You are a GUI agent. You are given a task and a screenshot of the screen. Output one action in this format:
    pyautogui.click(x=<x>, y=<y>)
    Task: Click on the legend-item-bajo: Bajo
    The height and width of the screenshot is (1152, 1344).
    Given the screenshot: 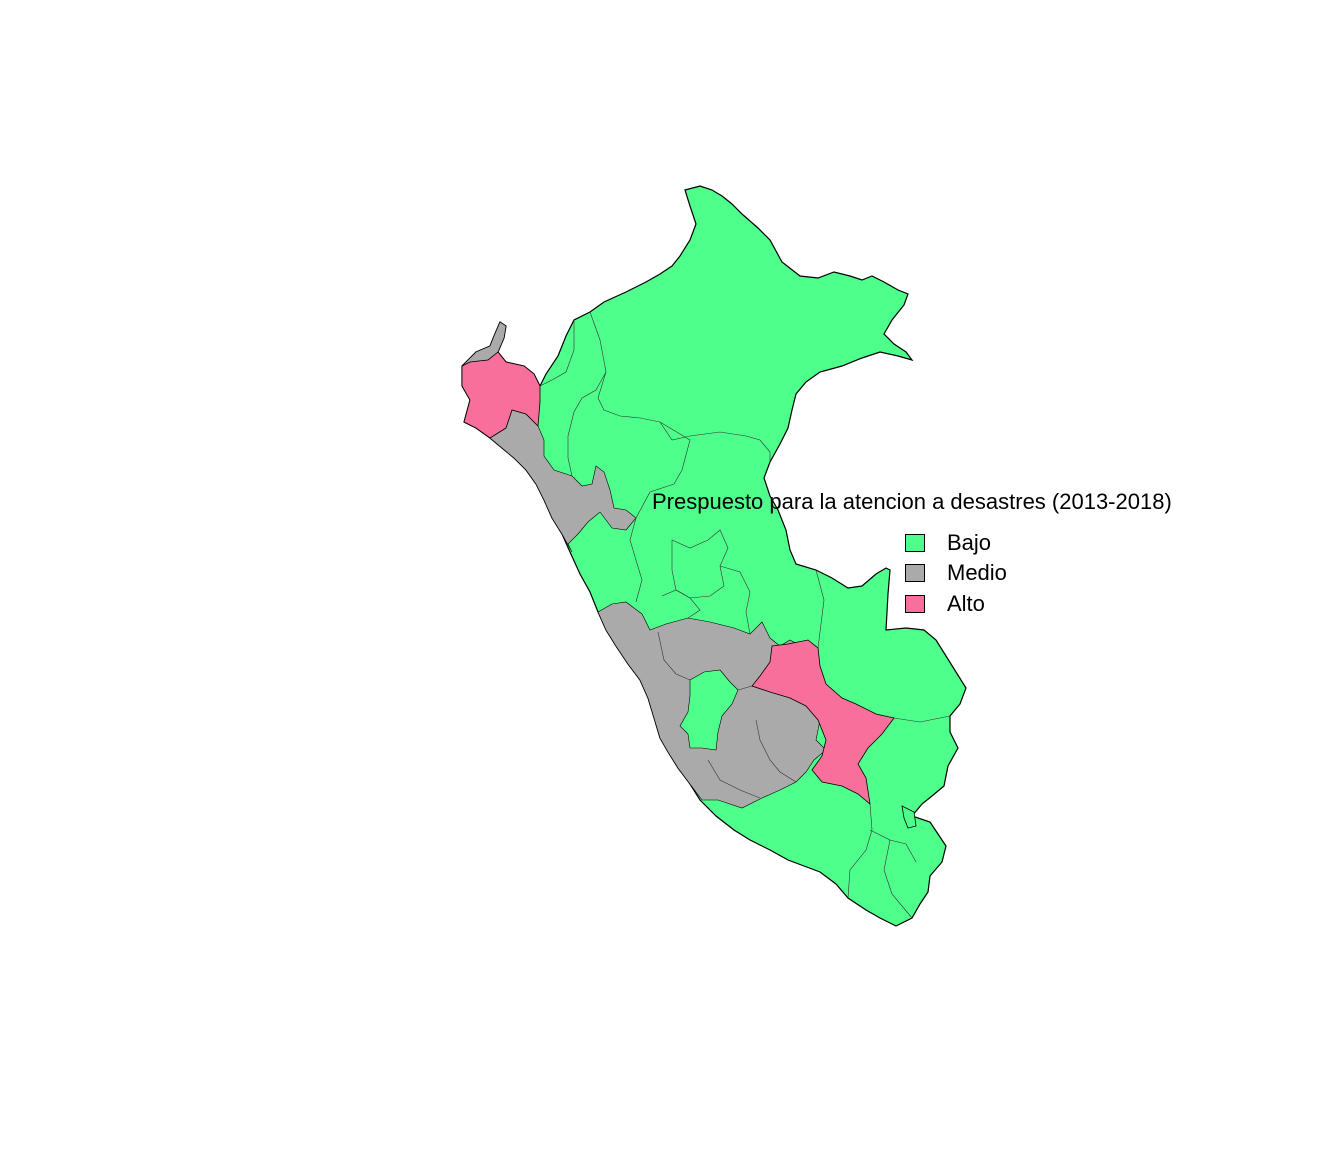 What is the action you would take?
    pyautogui.click(x=948, y=542)
    